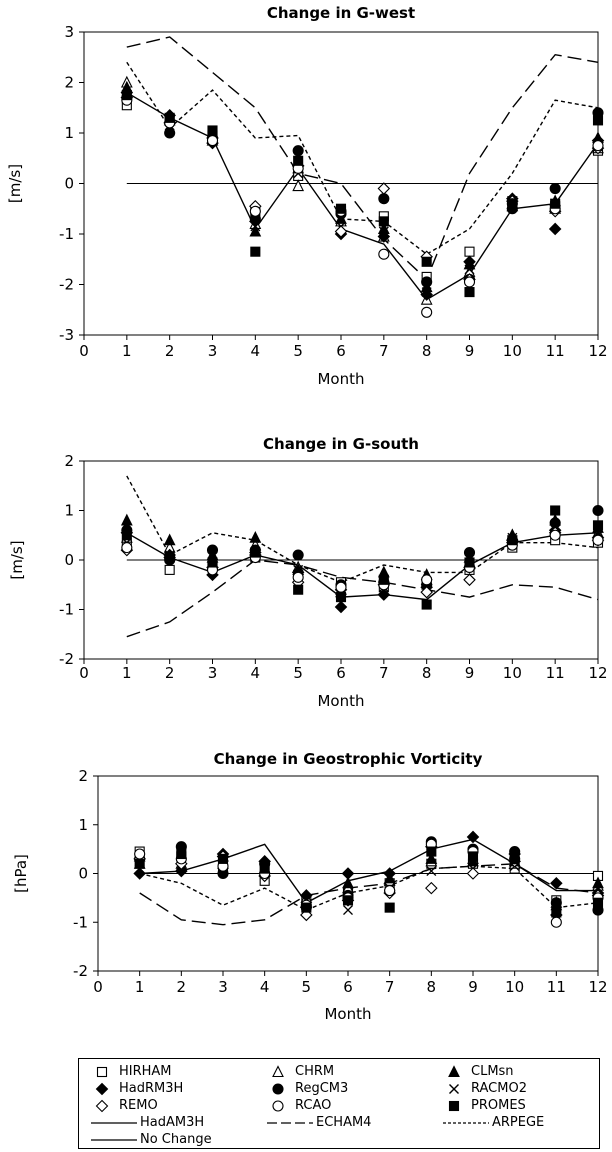  What do you see at coordinates (299, 1105) in the screenshot?
I see `legend-item-rcao: RCAO` at bounding box center [299, 1105].